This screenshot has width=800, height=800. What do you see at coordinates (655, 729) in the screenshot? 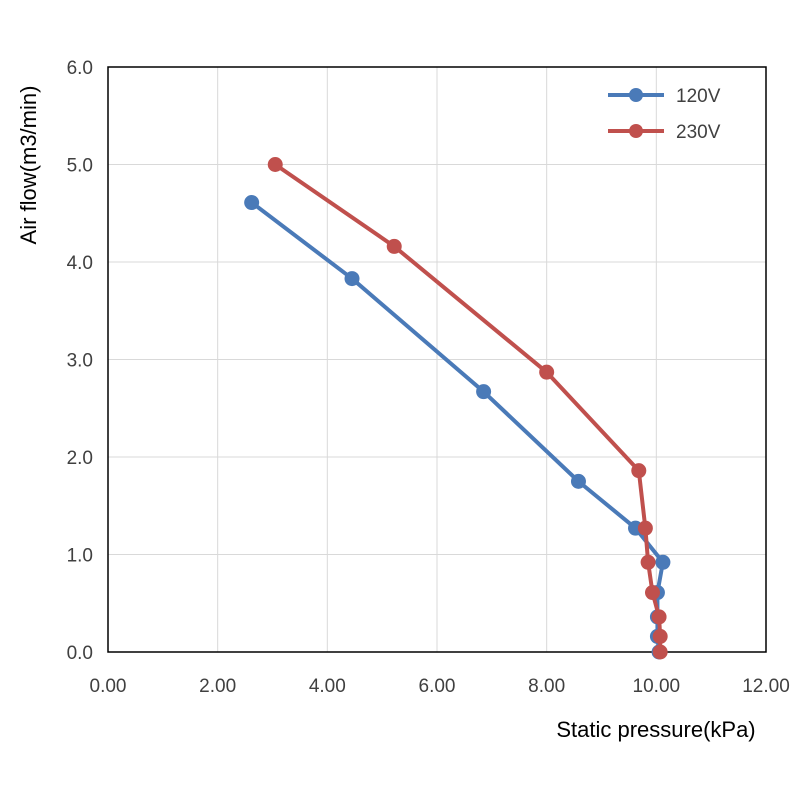
I see `x-axis-title: Static pressure(kPa)` at bounding box center [655, 729].